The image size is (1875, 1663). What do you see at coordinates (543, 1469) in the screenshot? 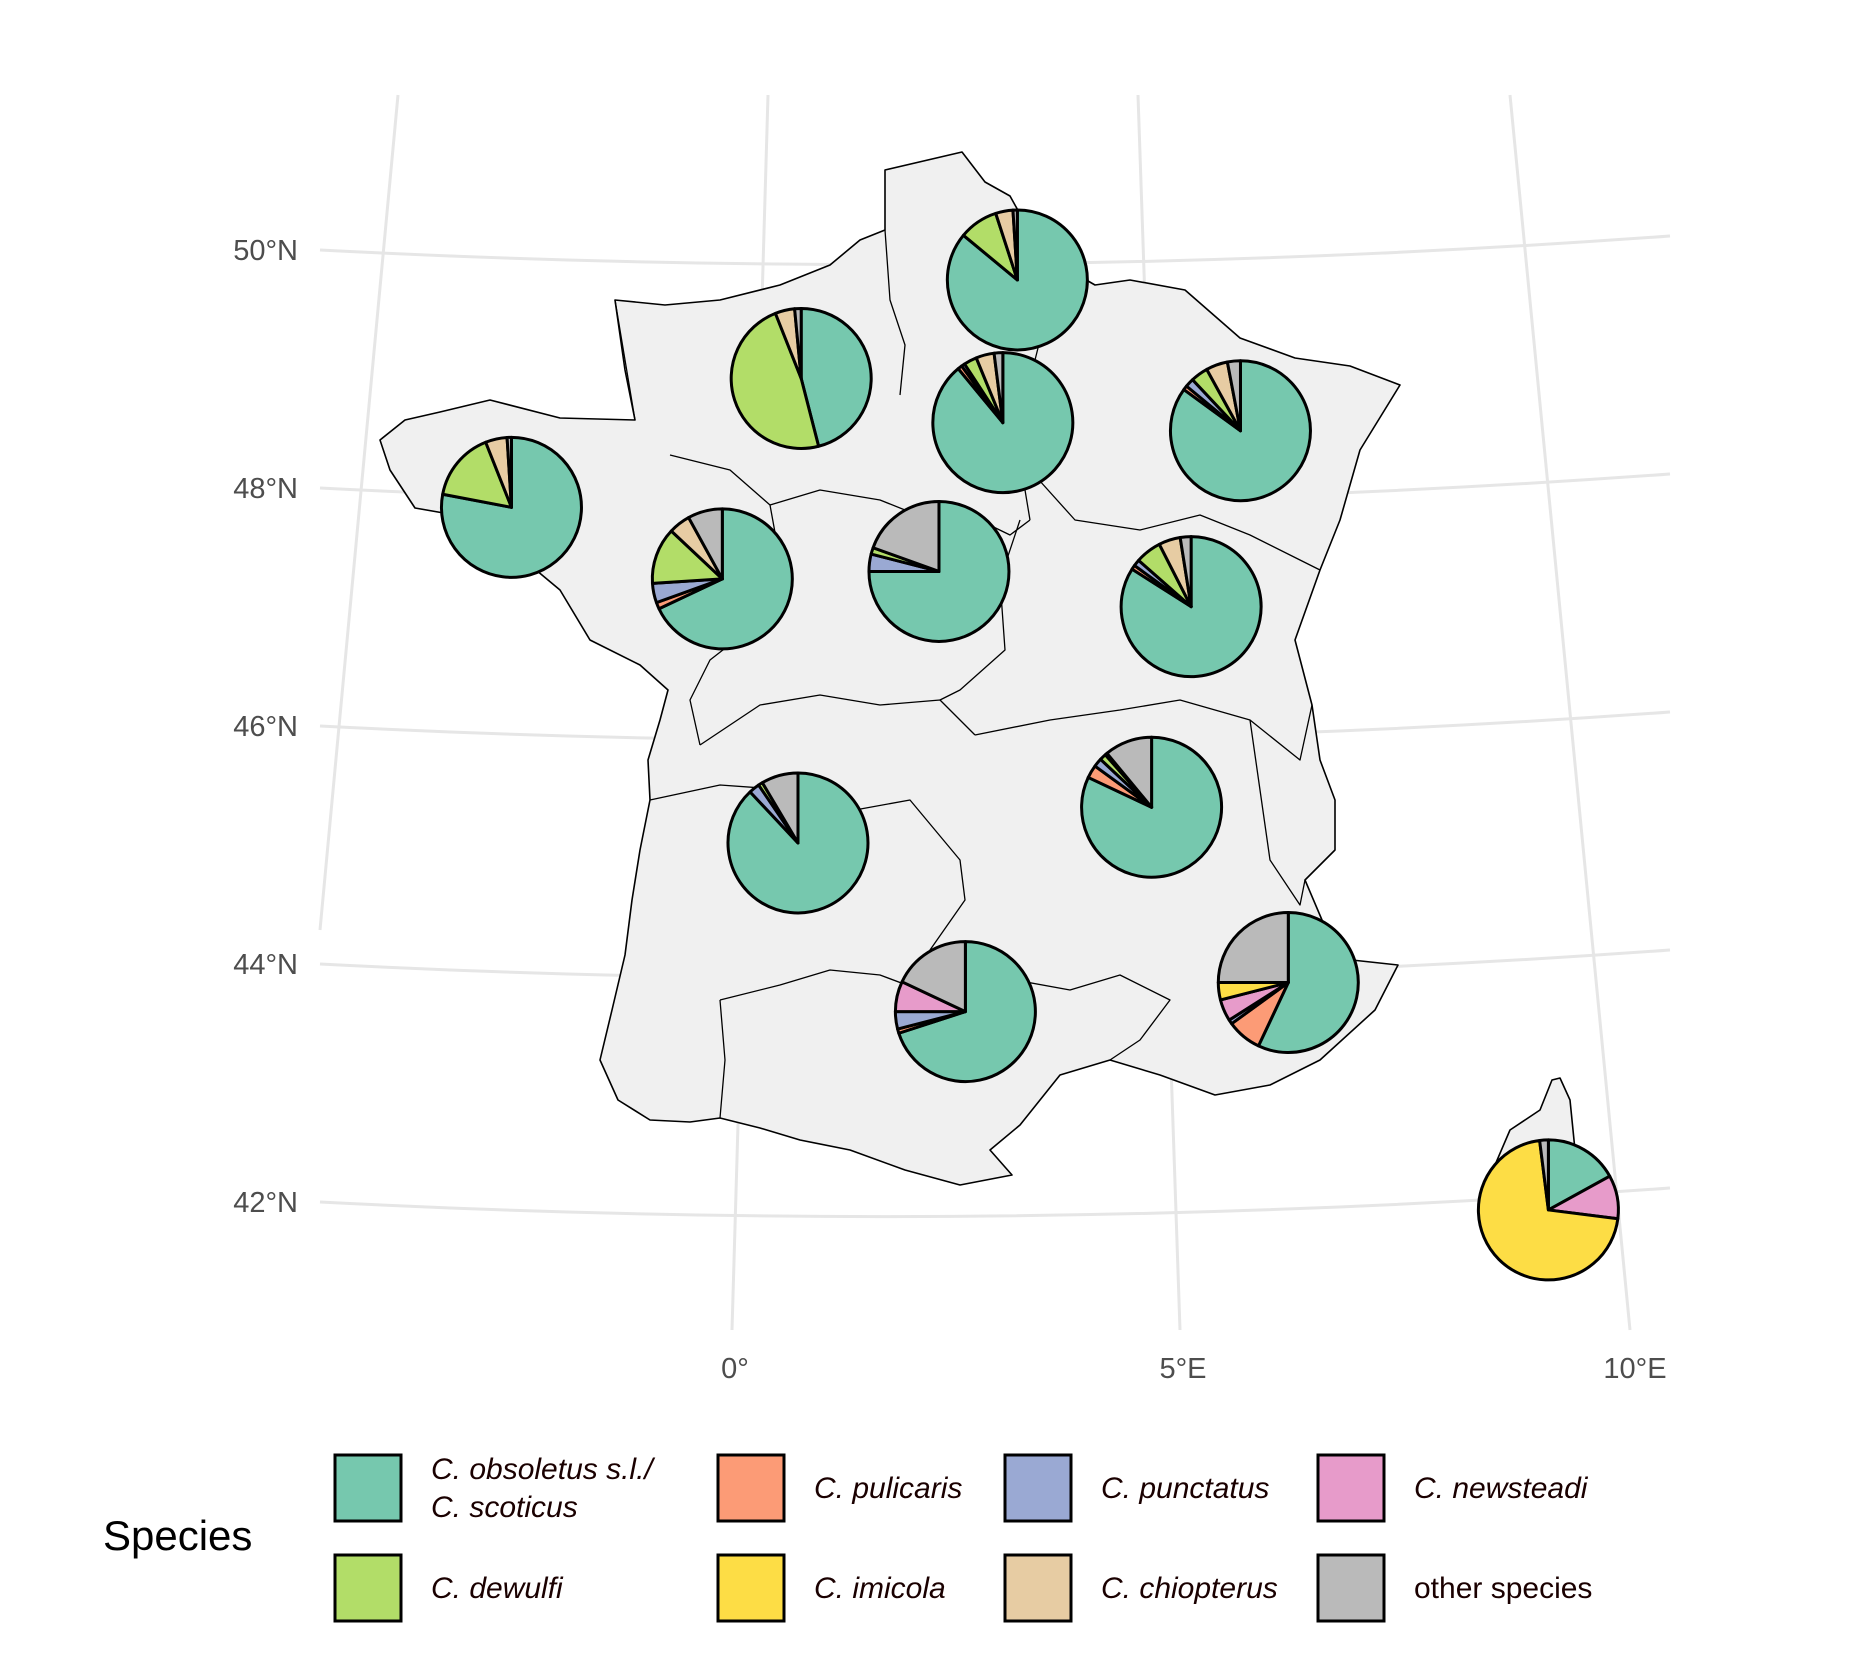
I see `legend-label: C. obsoletus s.l./` at bounding box center [543, 1469].